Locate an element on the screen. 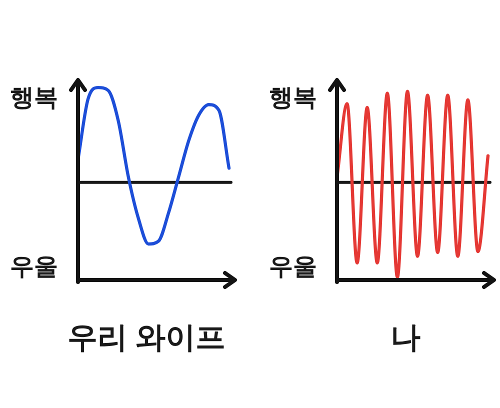 The image size is (500, 408). x-axis-title: 나 is located at coordinates (405, 338).